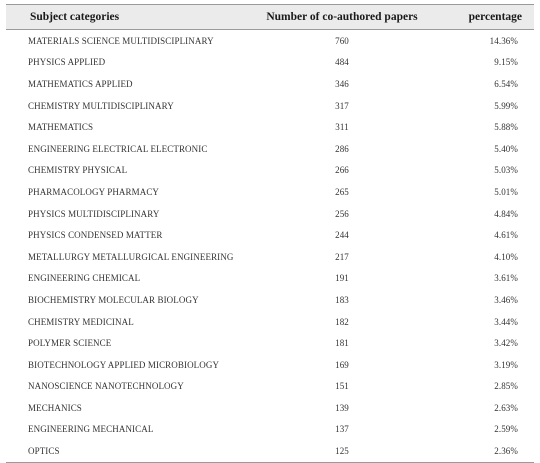 Image resolution: width=540 pixels, height=463 pixels. What do you see at coordinates (342, 170) in the screenshot?
I see `count-cell: 266` at bounding box center [342, 170].